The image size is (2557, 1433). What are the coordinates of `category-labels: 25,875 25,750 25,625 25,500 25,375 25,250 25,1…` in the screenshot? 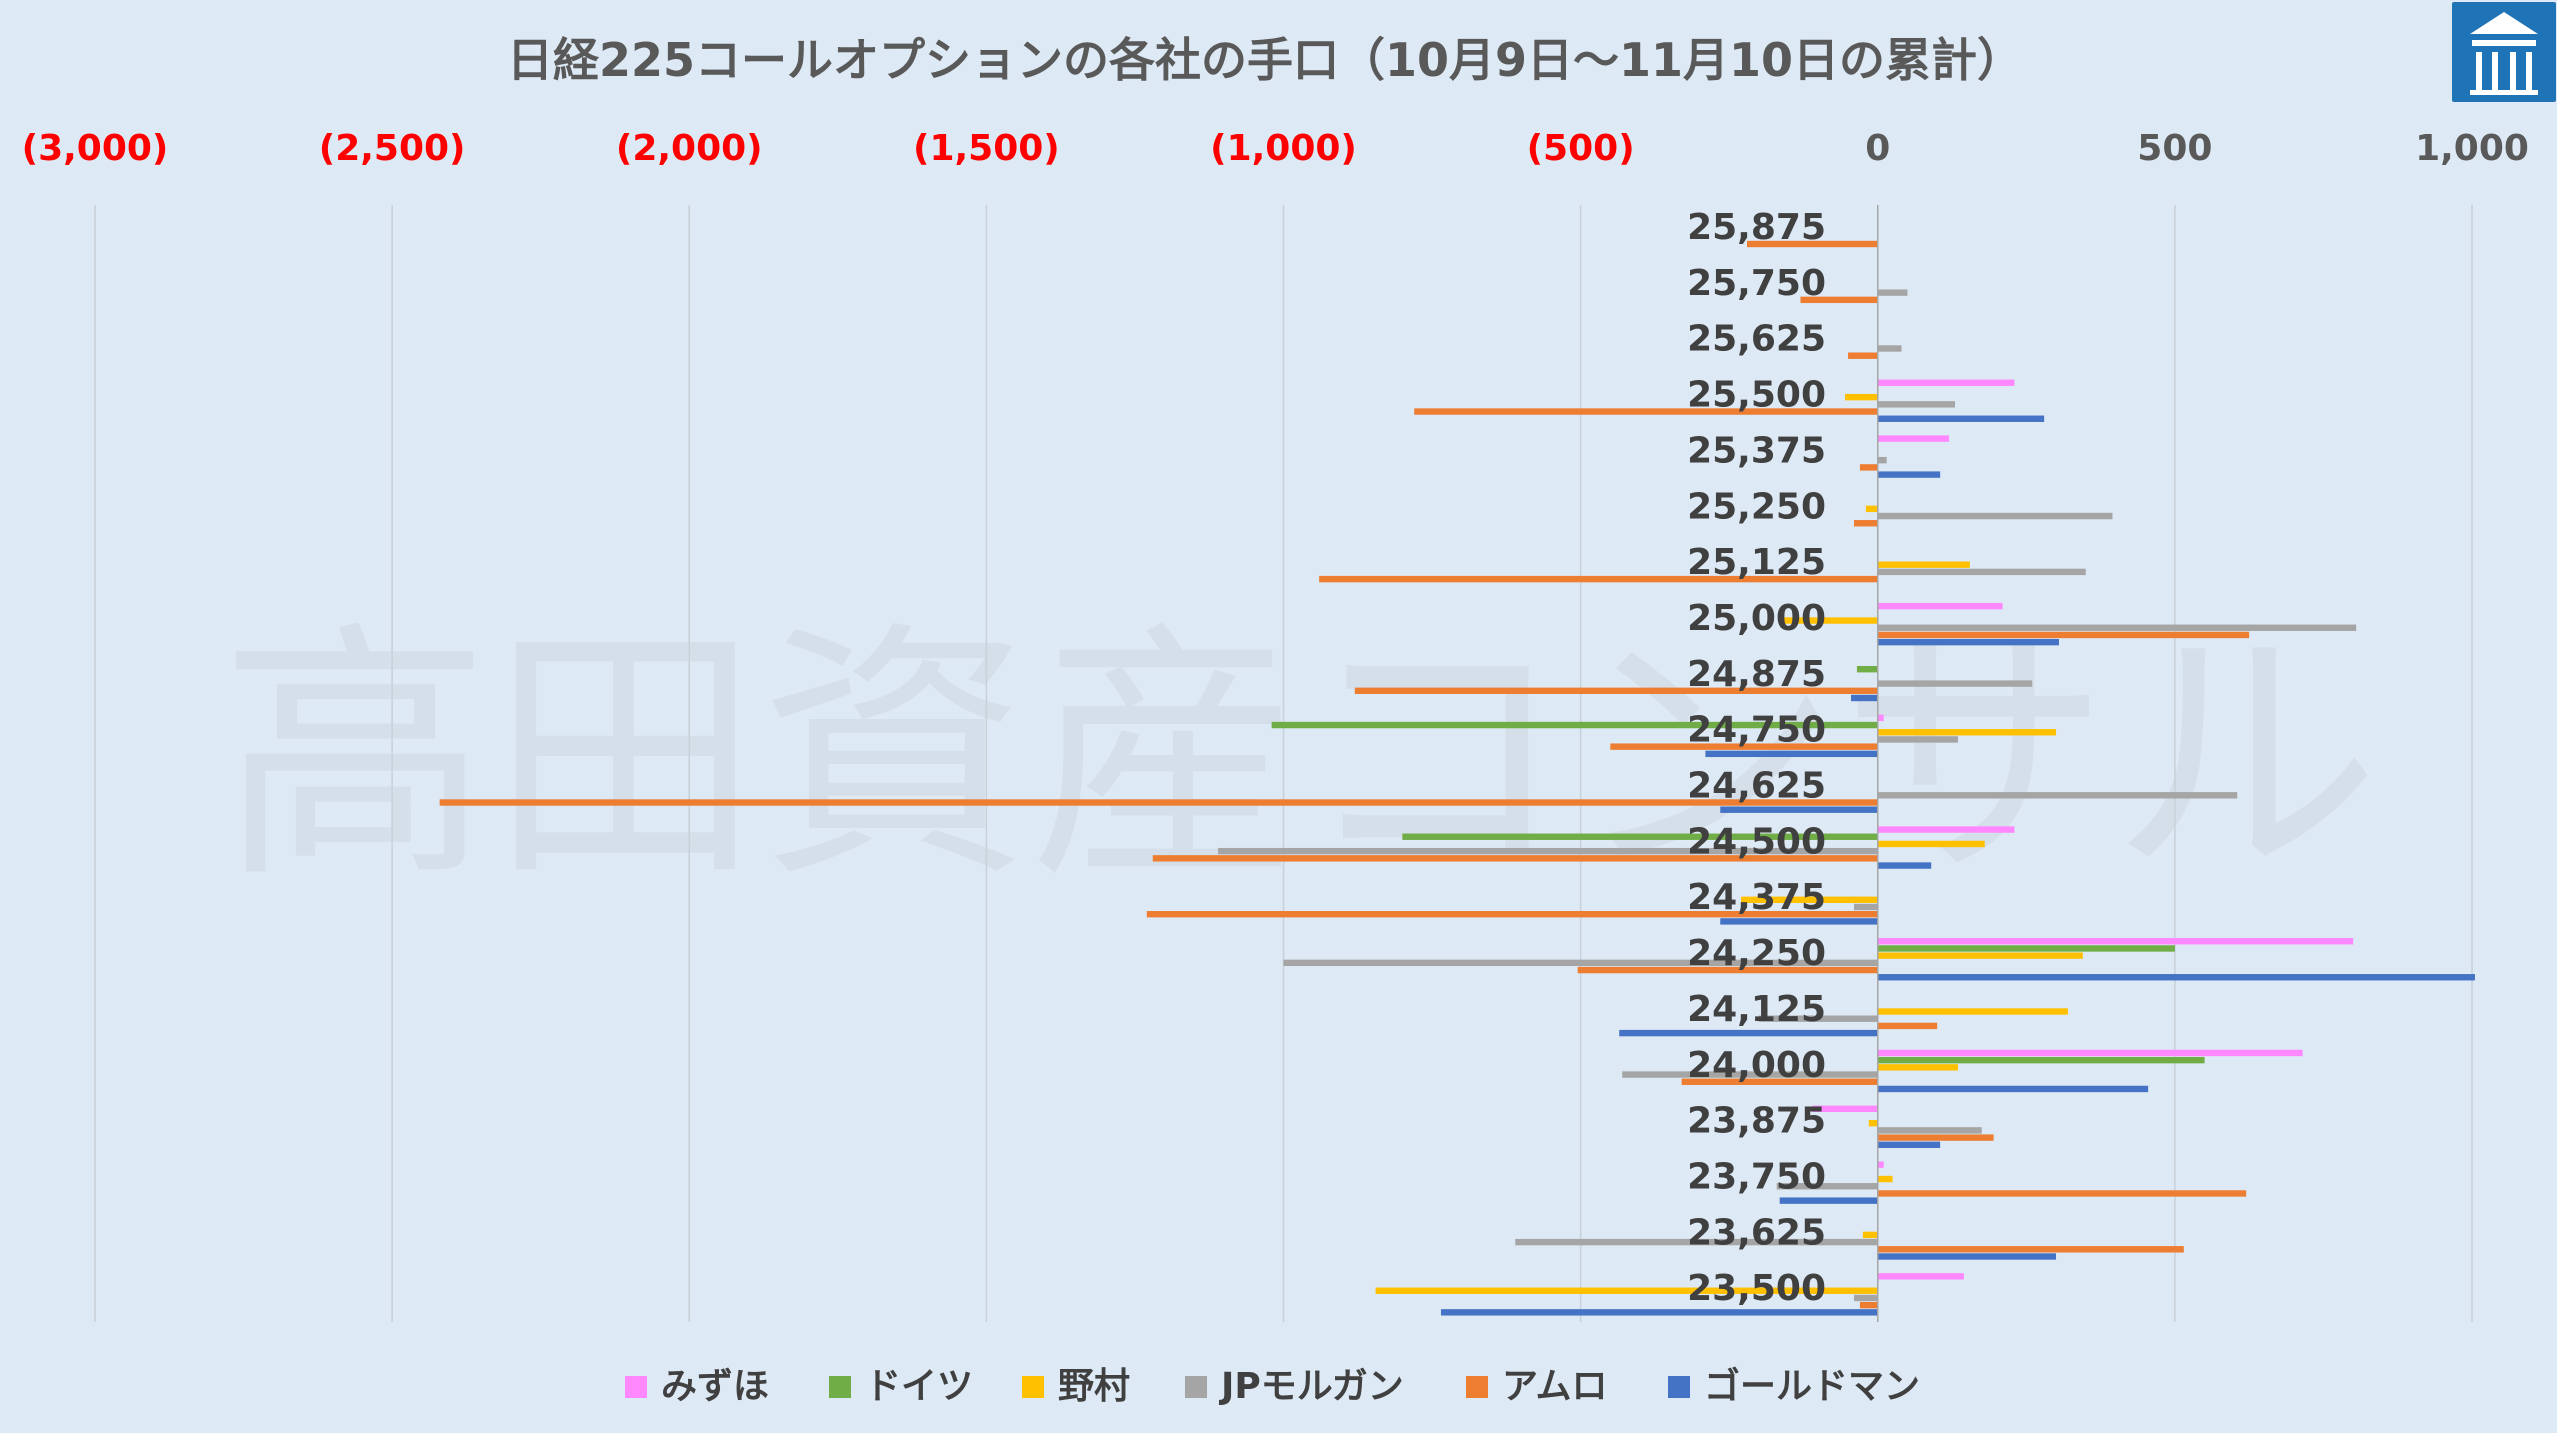 It's located at (1756, 758).